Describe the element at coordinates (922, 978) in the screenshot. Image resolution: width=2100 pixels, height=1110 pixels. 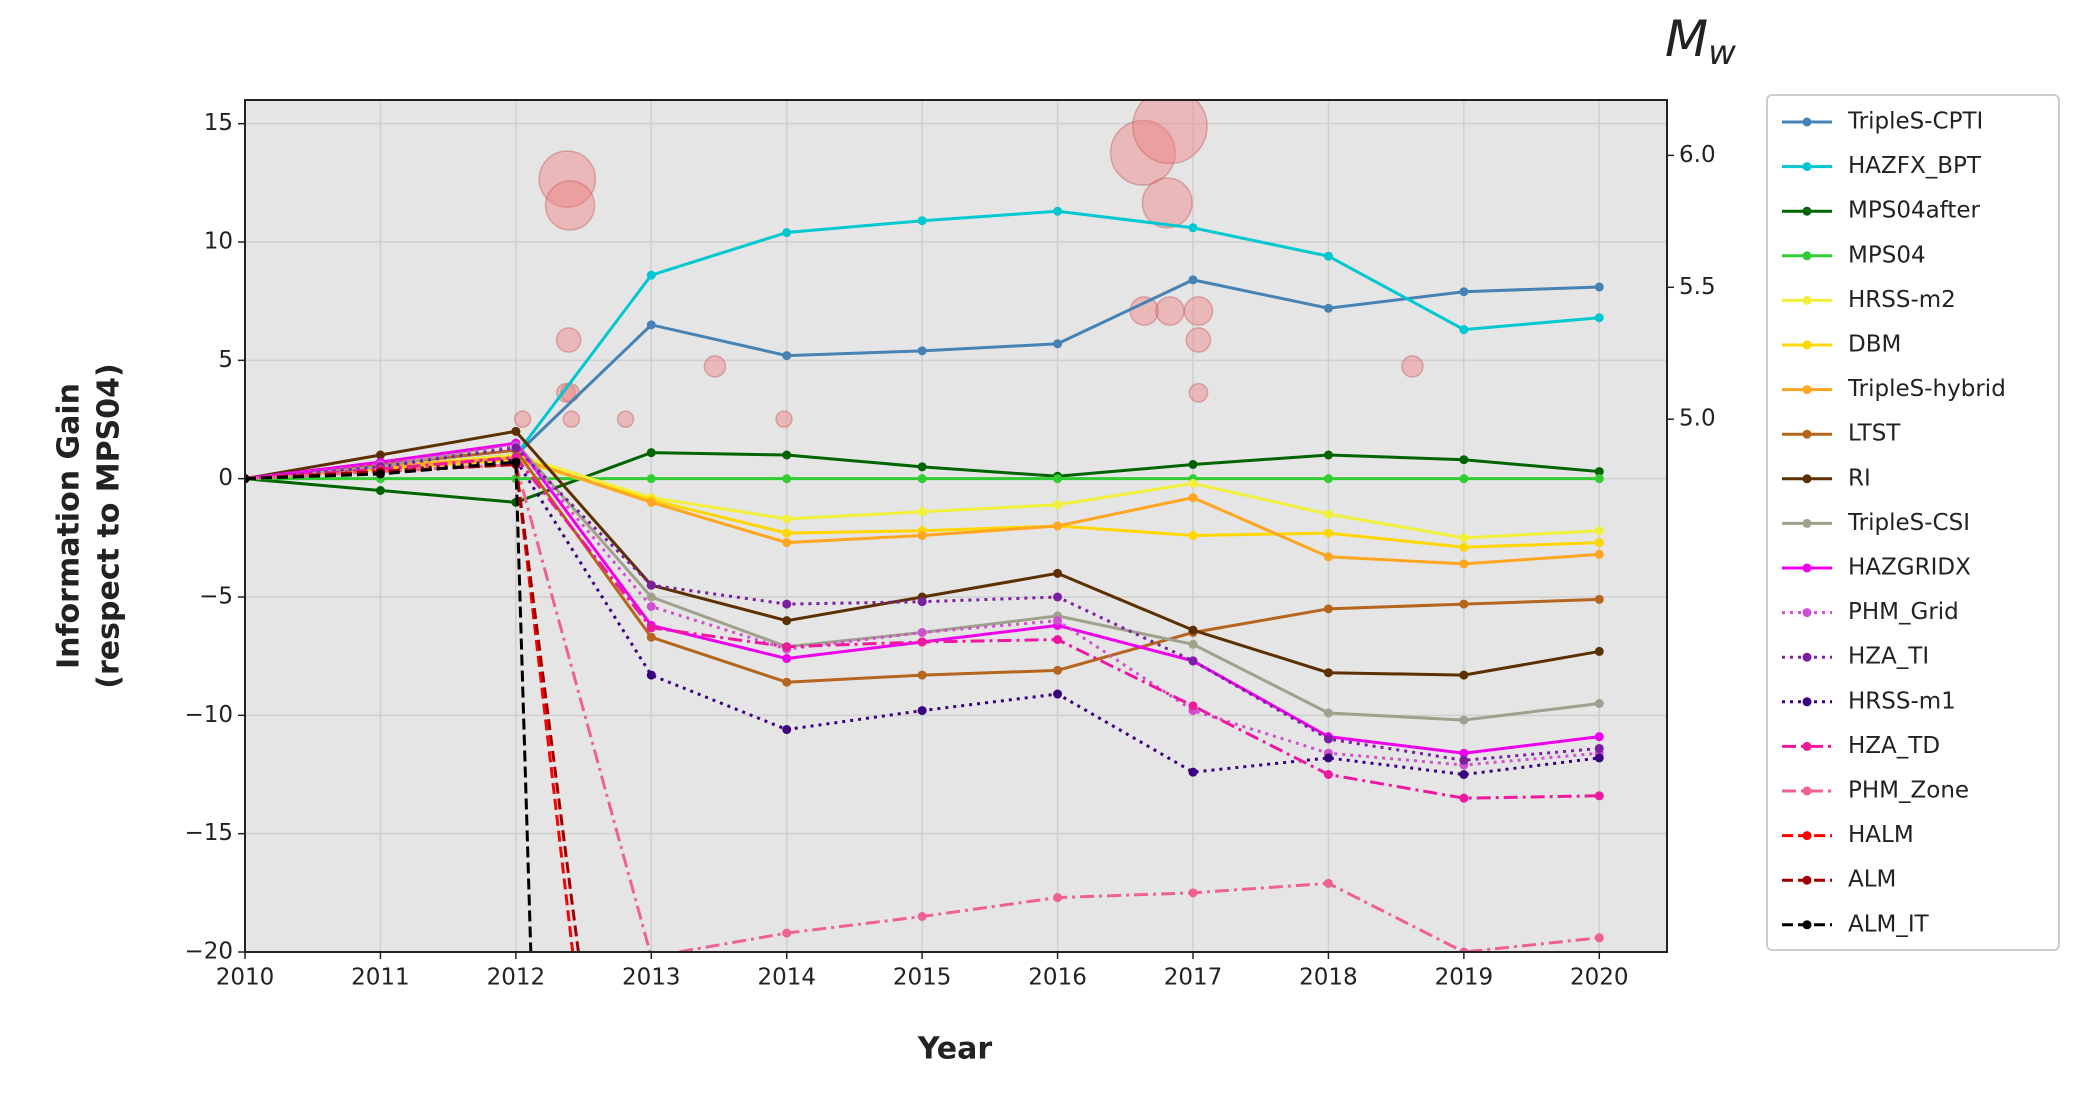
I see `x-tick-label: 2015` at that location.